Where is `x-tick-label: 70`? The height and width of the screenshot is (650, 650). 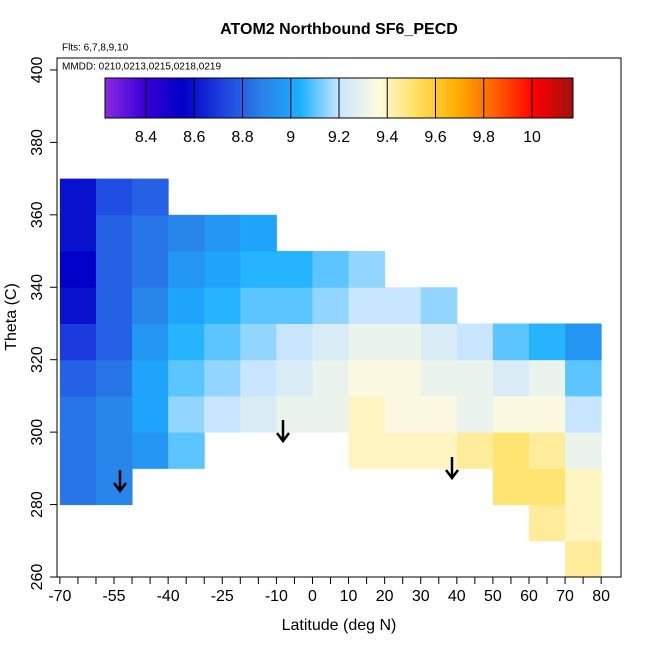
x-tick-label: 70 is located at coordinates (565, 596).